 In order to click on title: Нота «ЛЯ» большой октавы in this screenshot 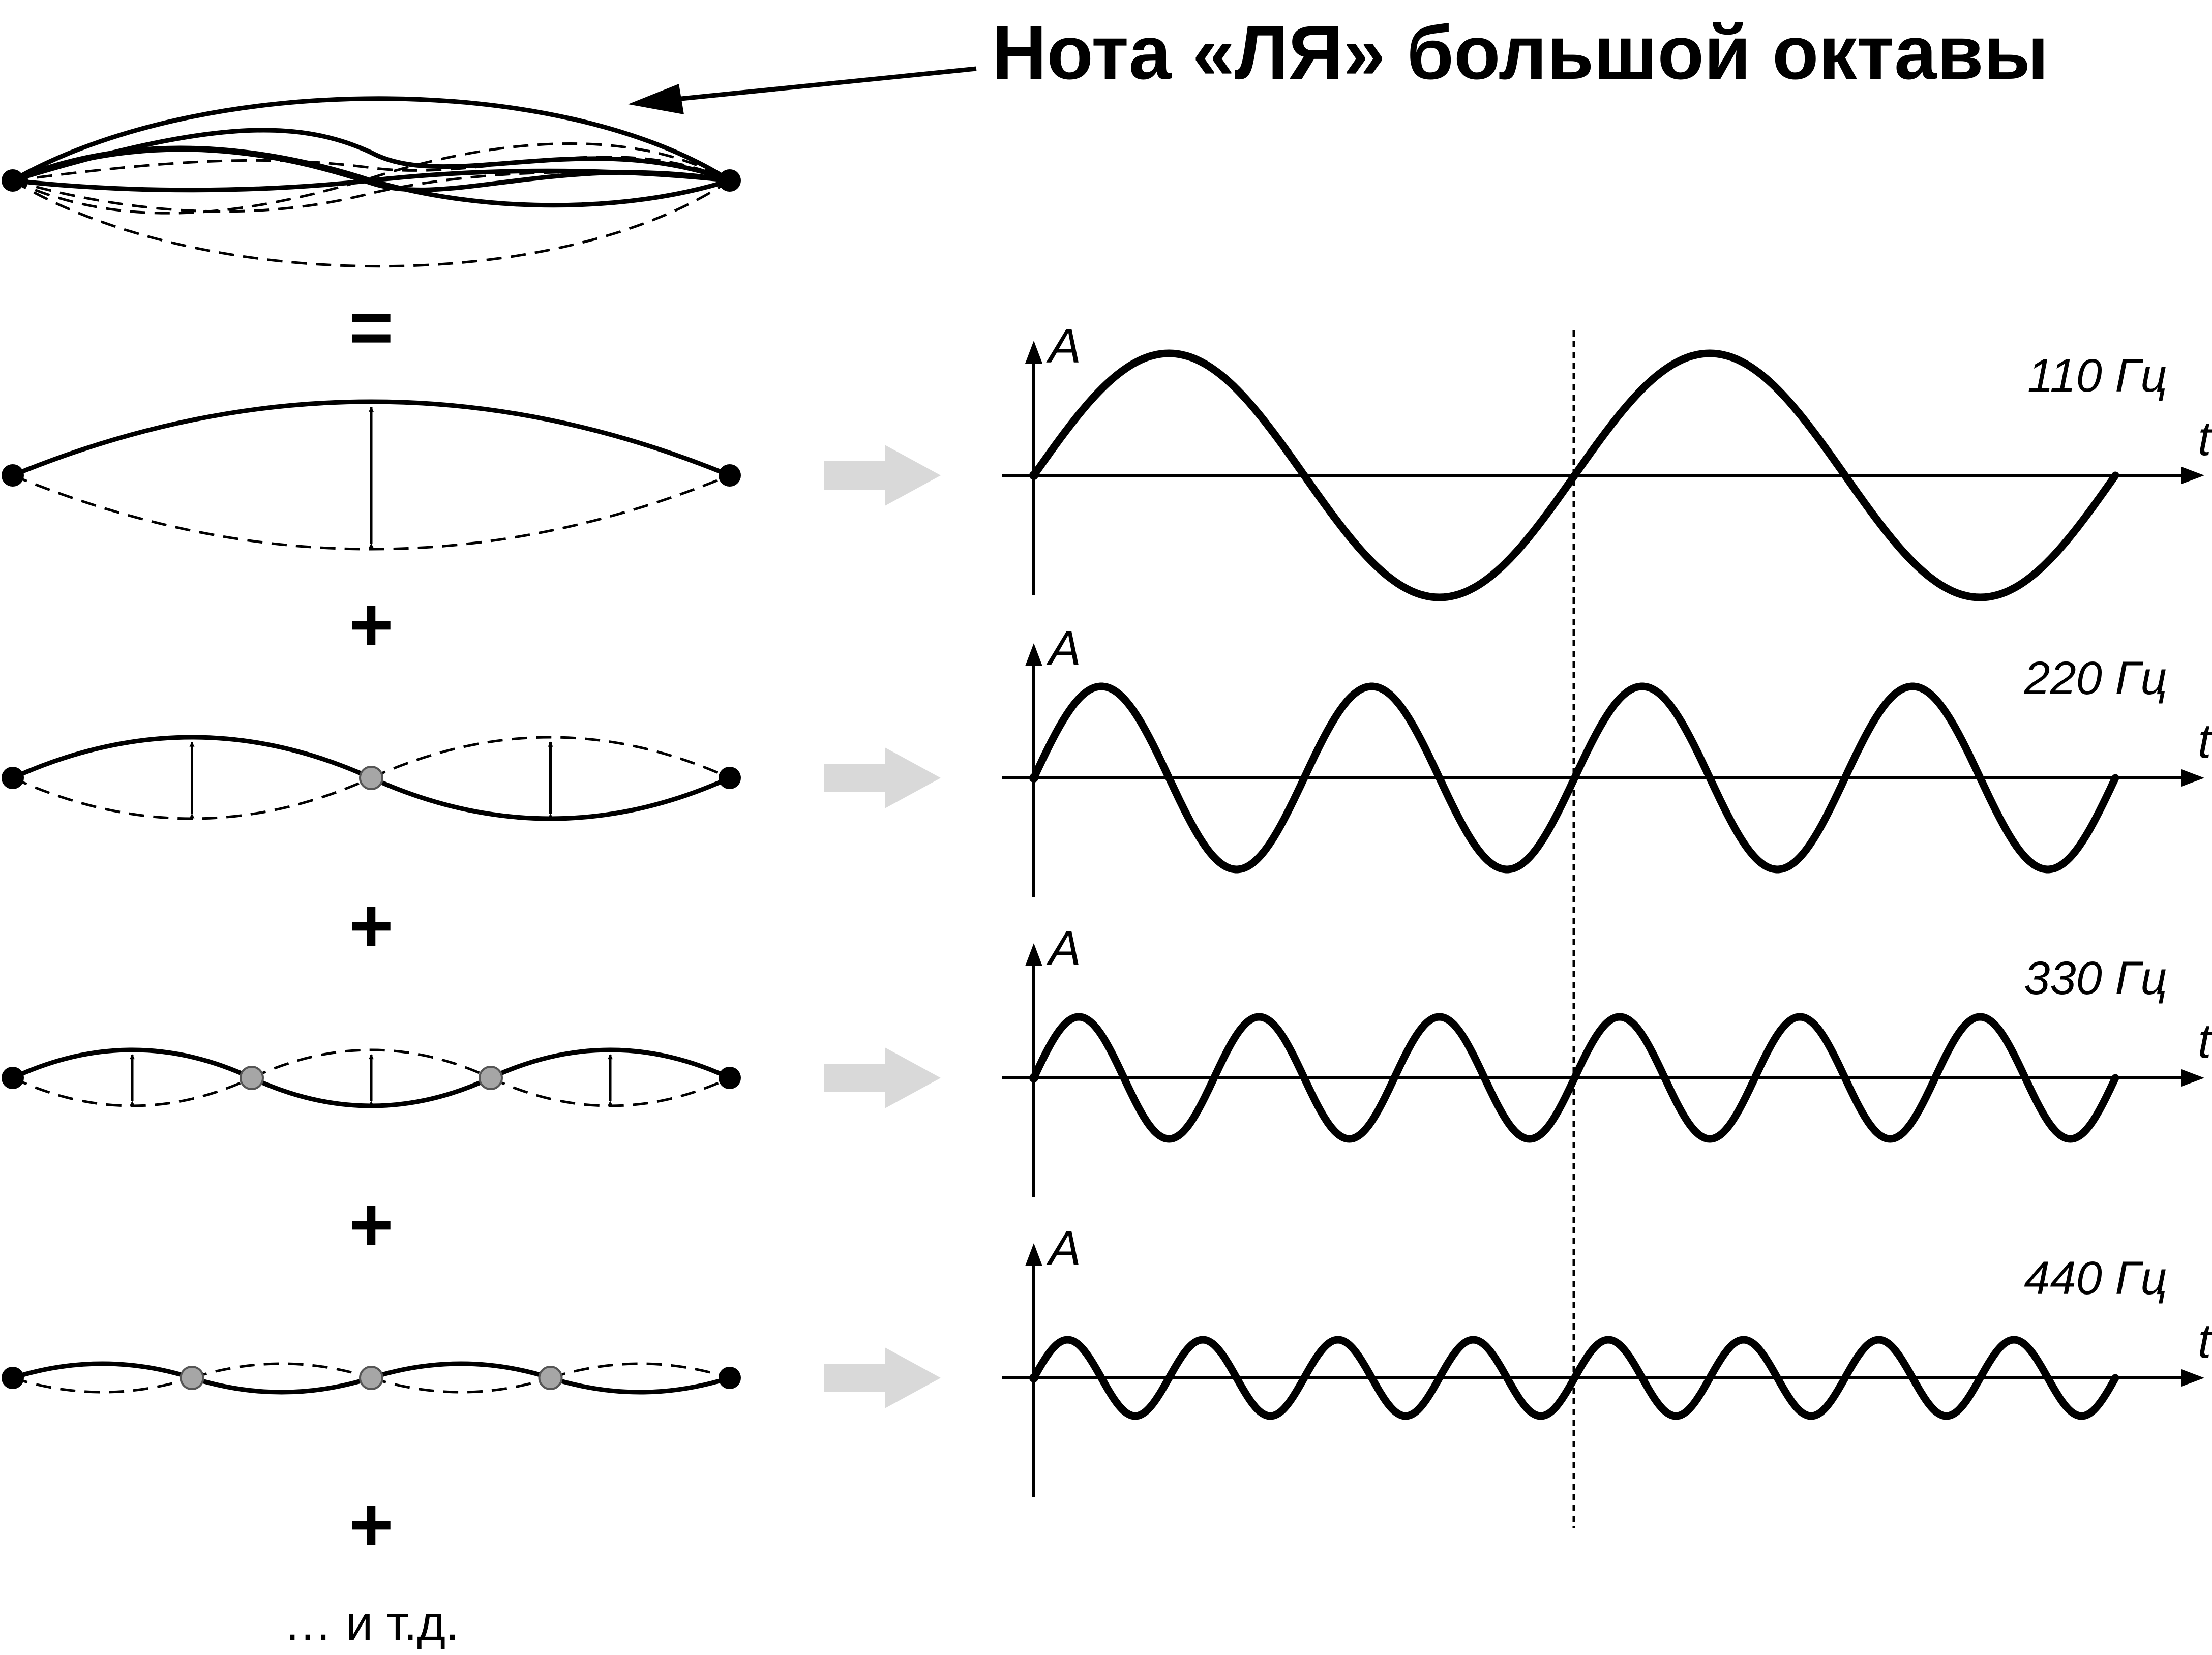, I will do `click(1521, 52)`.